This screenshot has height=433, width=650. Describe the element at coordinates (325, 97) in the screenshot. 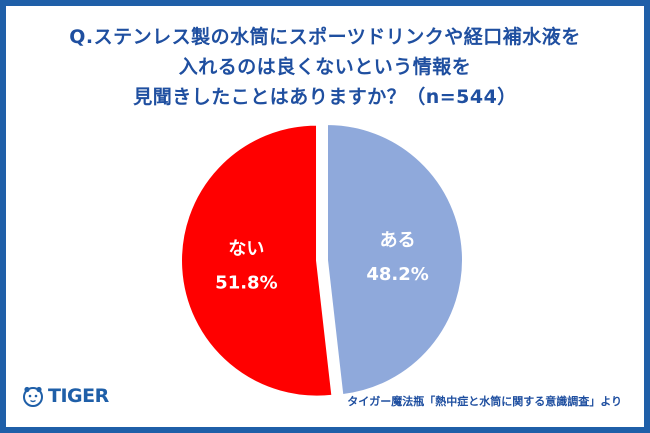

I see `title-line-3: 見聞きしたことはありますか？（n=544）` at that location.